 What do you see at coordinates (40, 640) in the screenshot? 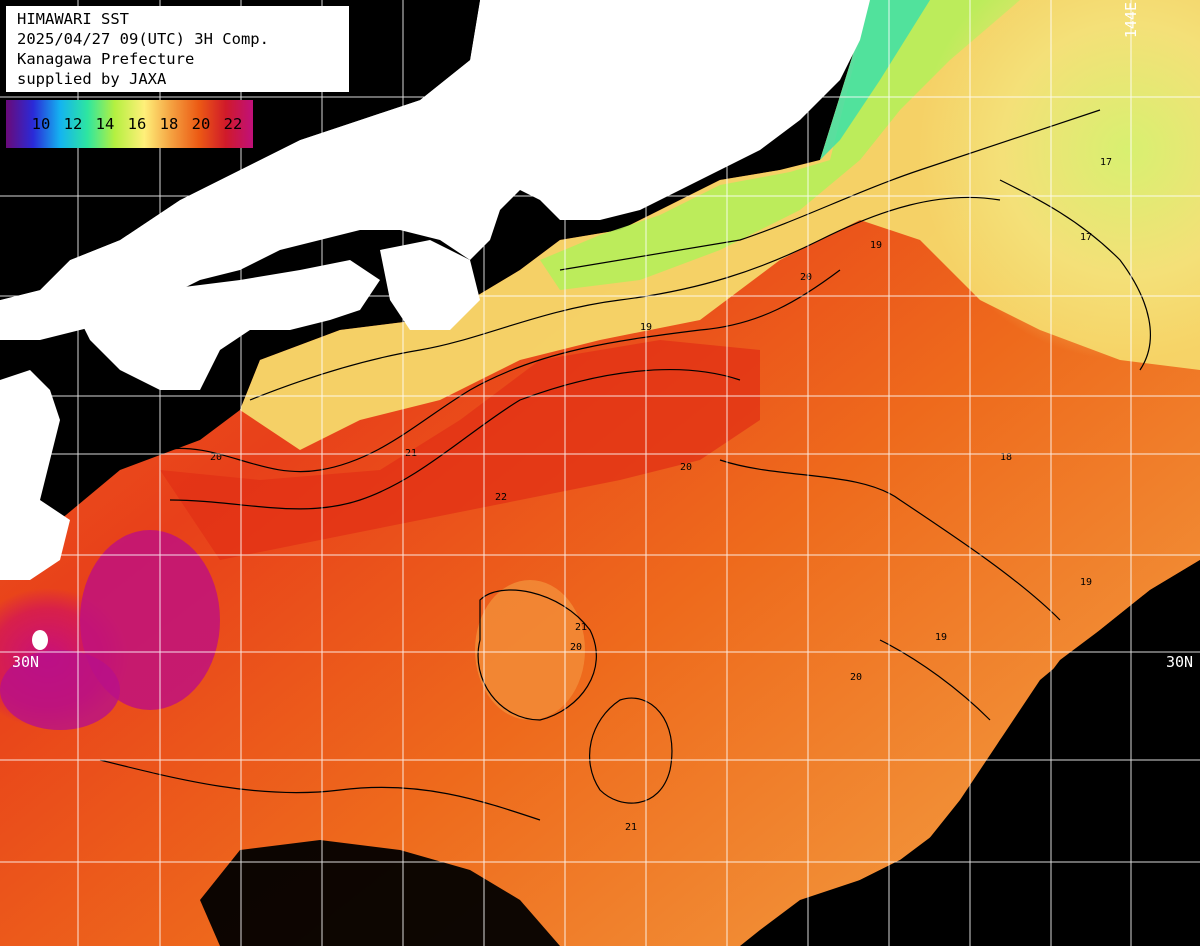
I see `land-tanegashima` at bounding box center [40, 640].